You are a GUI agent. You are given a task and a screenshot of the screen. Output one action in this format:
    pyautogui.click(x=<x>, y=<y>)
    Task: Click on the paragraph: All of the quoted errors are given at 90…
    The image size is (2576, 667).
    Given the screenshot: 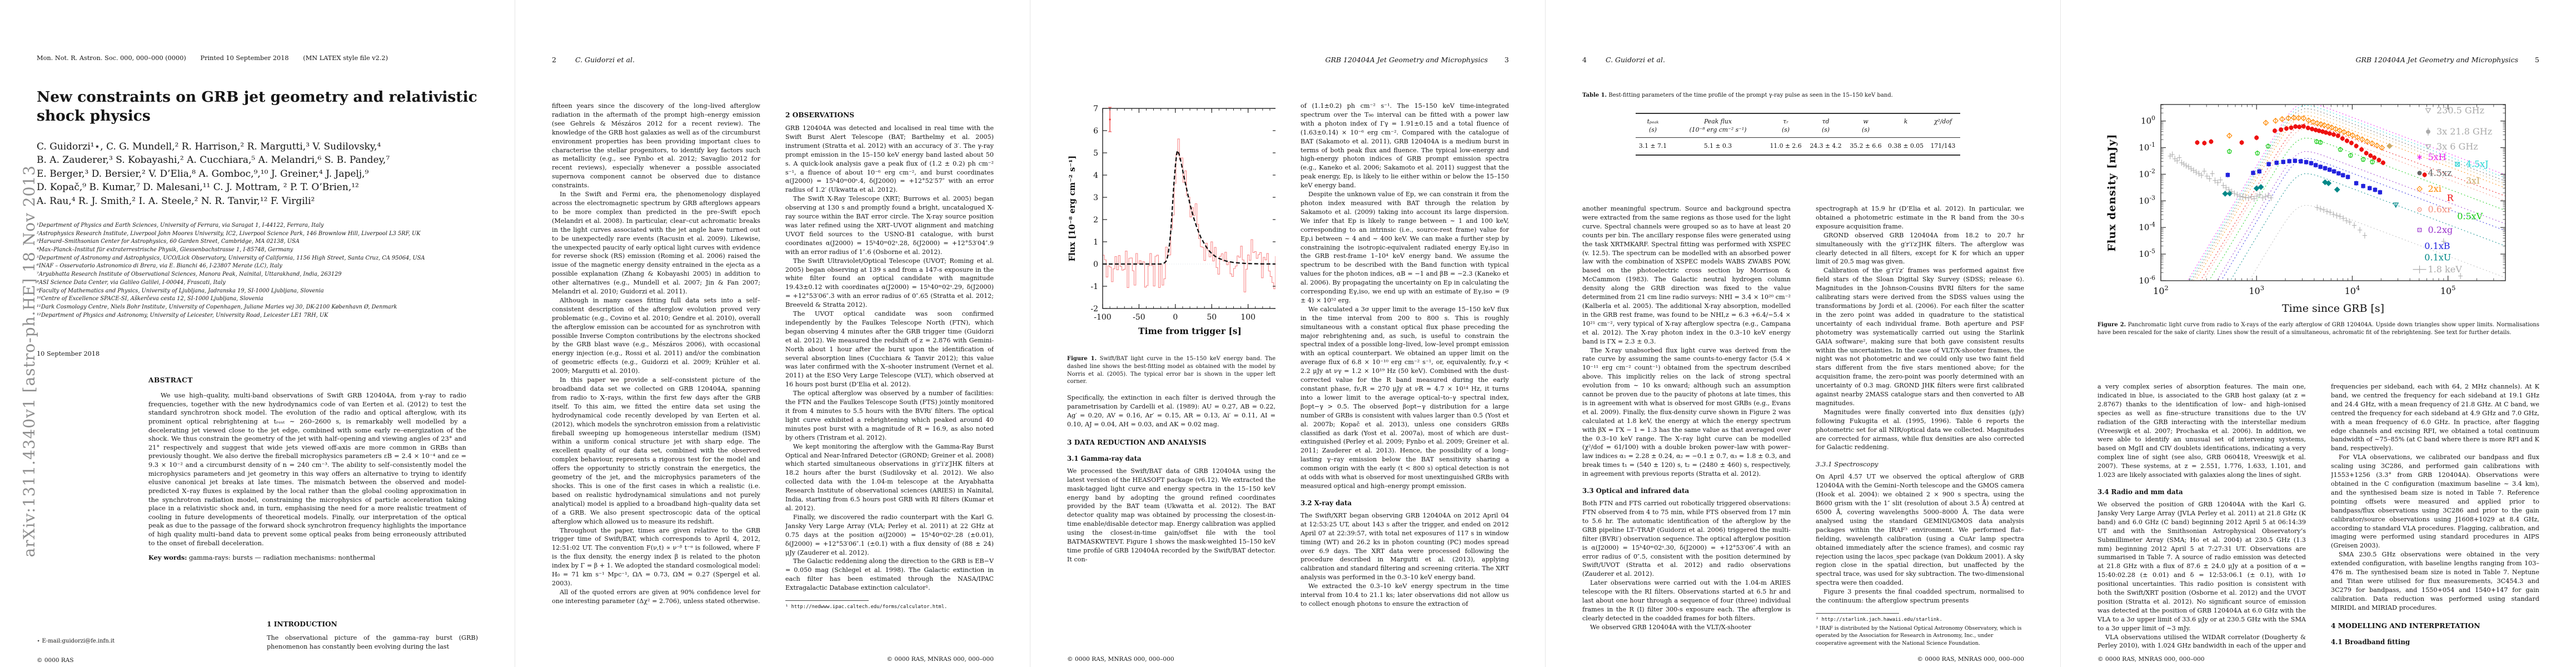 What is the action you would take?
    pyautogui.click(x=656, y=596)
    